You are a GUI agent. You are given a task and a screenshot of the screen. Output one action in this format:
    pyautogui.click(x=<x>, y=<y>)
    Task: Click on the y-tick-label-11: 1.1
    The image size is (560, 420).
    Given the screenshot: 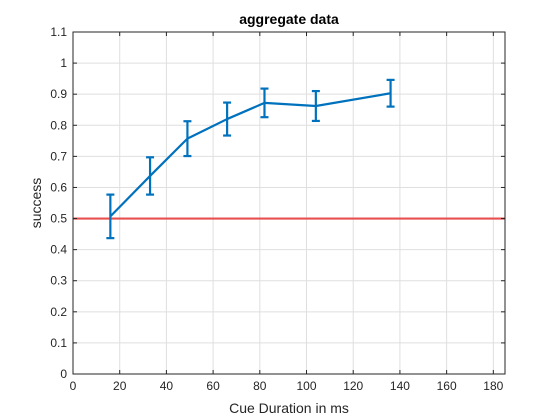 What is the action you would take?
    pyautogui.click(x=58, y=32)
    